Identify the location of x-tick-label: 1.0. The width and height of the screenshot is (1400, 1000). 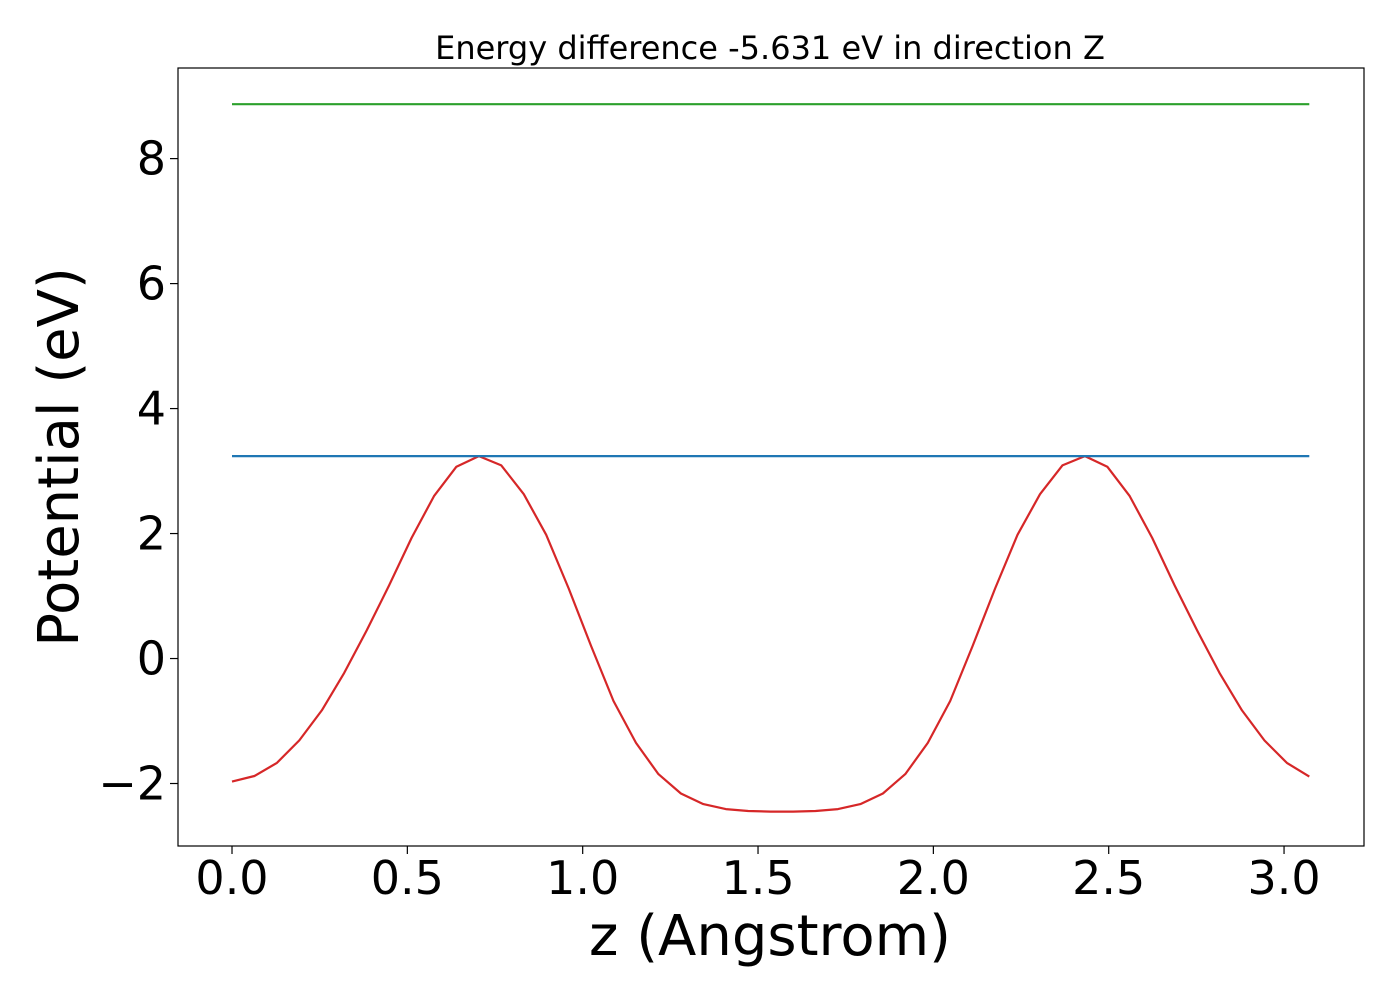
(582, 878).